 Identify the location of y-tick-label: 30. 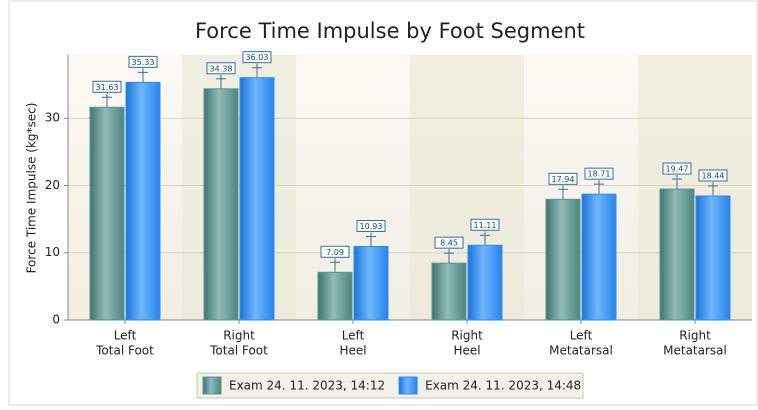
(52, 118).